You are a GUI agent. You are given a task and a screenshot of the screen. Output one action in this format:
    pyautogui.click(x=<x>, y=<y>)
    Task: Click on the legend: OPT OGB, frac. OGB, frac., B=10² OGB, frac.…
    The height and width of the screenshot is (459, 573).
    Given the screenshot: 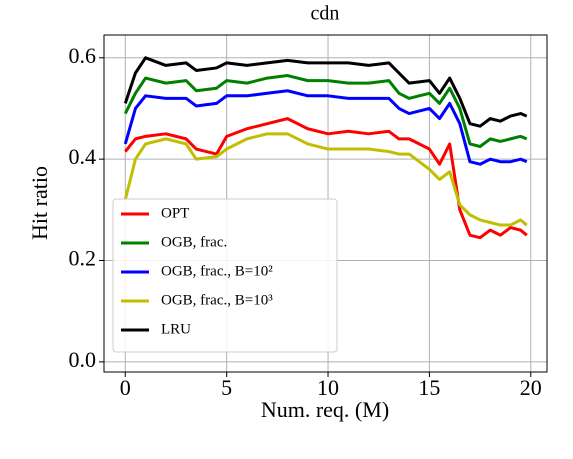 What is the action you would take?
    pyautogui.click(x=225, y=275)
    